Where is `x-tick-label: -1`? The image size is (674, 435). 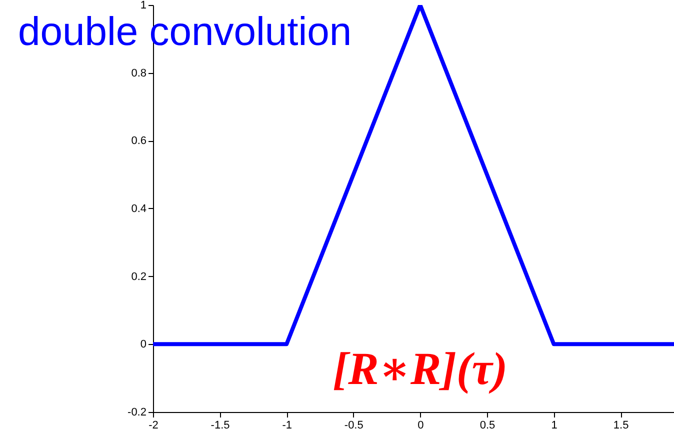
x-tick-label: -1 is located at coordinates (287, 426).